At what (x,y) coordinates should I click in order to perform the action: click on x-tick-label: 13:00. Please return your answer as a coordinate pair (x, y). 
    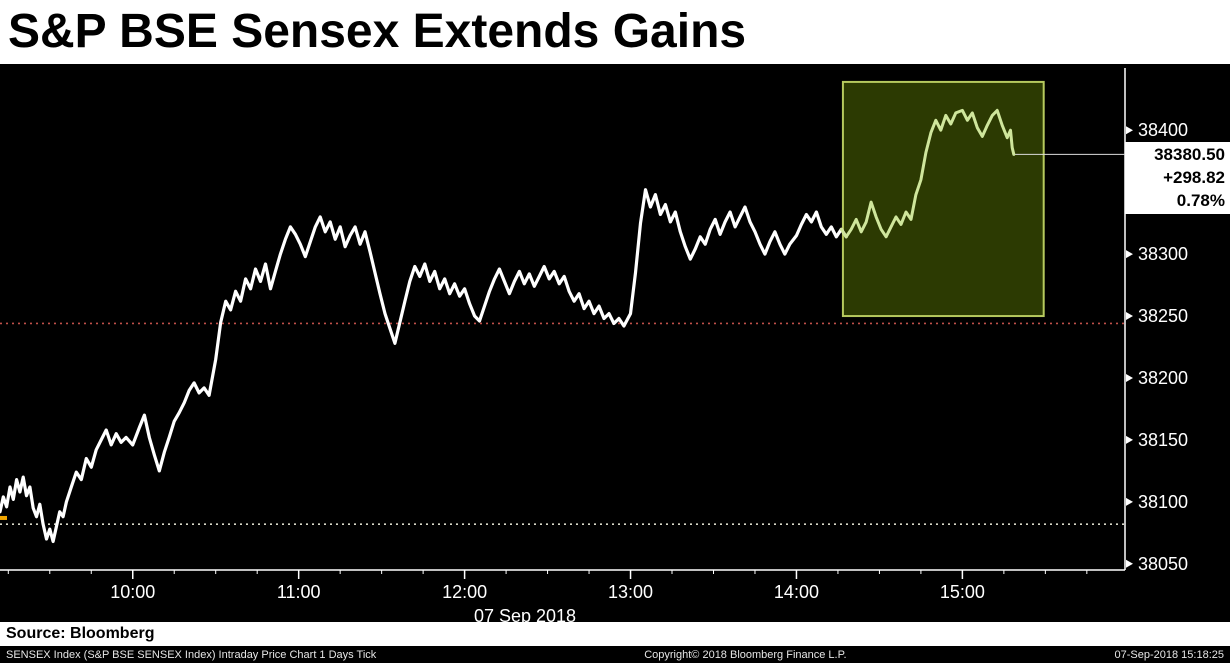
    Looking at the image, I should click on (630, 592).